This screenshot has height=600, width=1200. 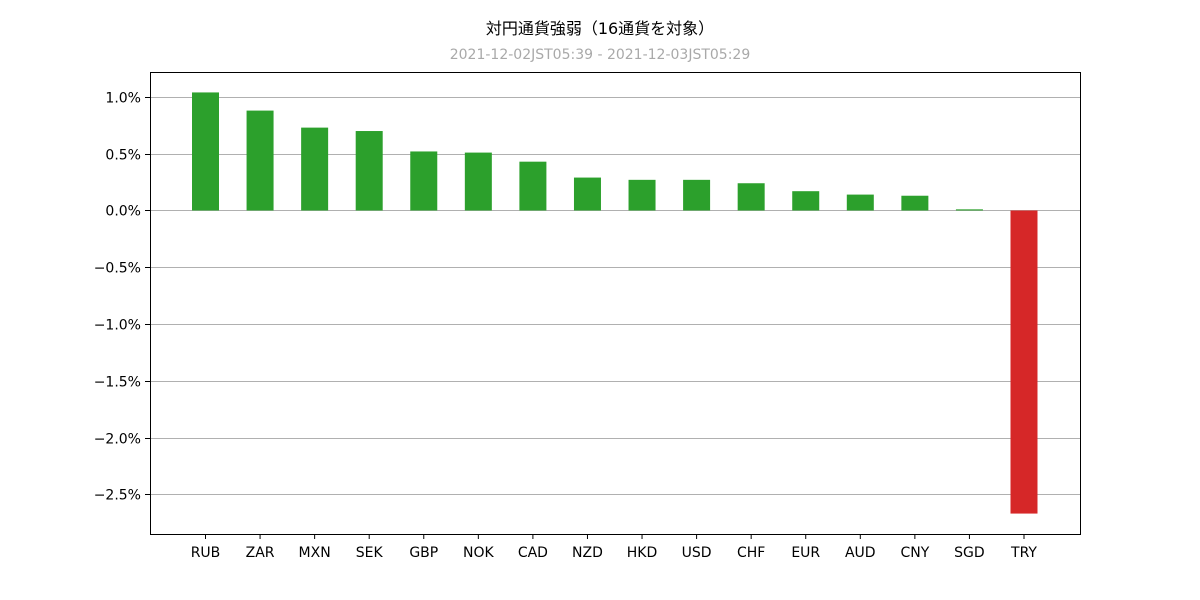 What do you see at coordinates (206, 553) in the screenshot?
I see `x-tick-label: RUB` at bounding box center [206, 553].